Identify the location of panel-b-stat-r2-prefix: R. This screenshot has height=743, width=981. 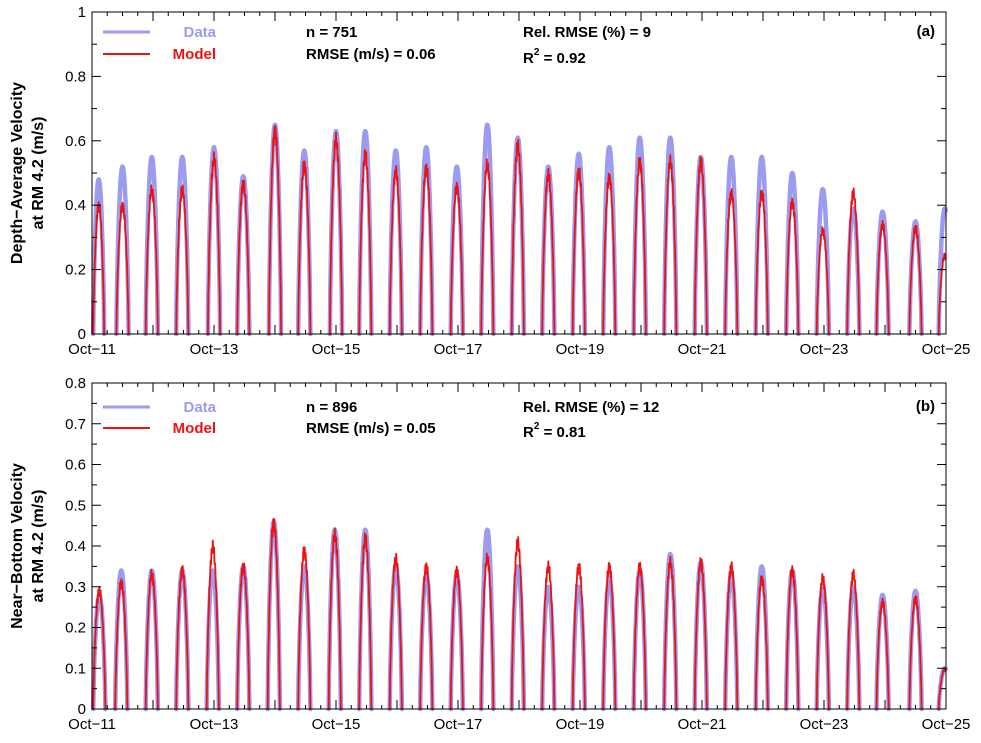
(528, 432).